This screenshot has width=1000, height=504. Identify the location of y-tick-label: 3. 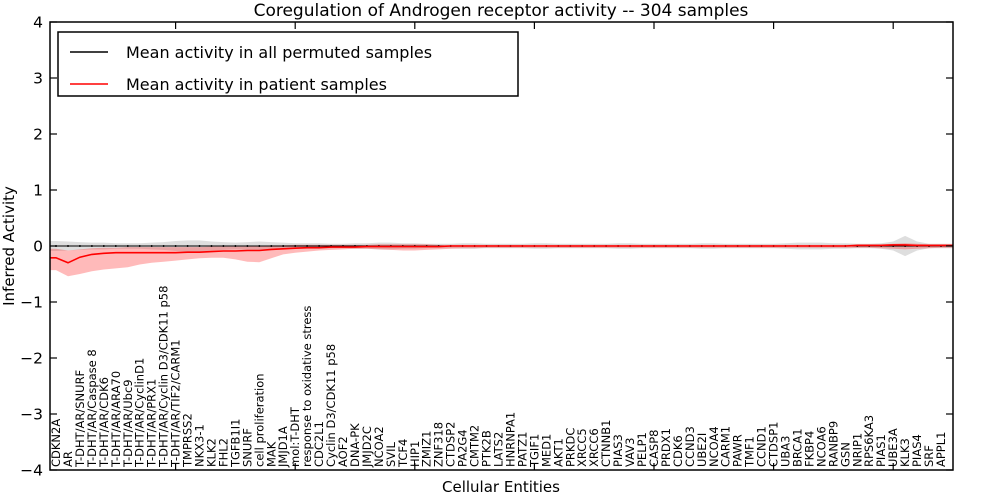
(38, 79).